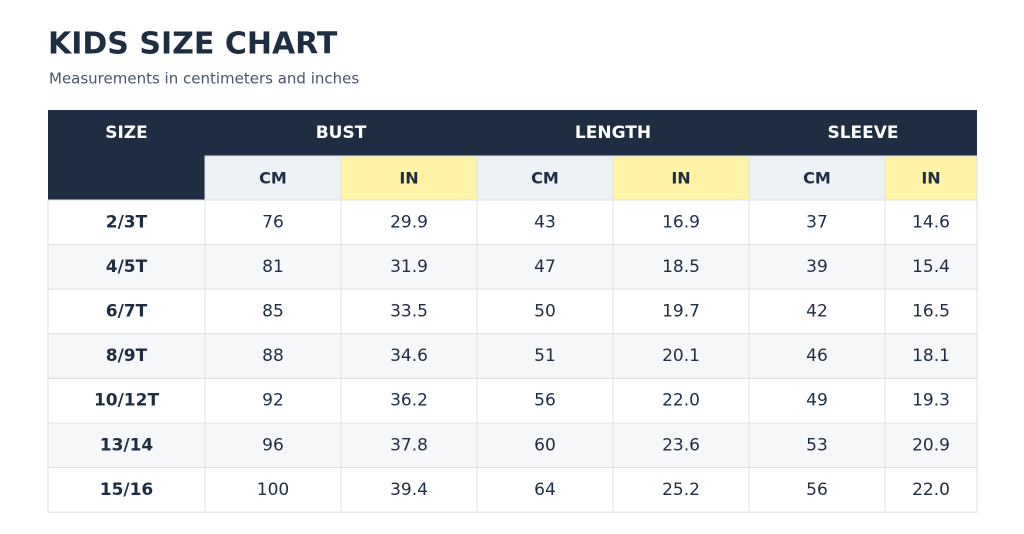 The width and height of the screenshot is (1024, 534). Describe the element at coordinates (409, 445) in the screenshot. I see `measurement: 37.8` at that location.